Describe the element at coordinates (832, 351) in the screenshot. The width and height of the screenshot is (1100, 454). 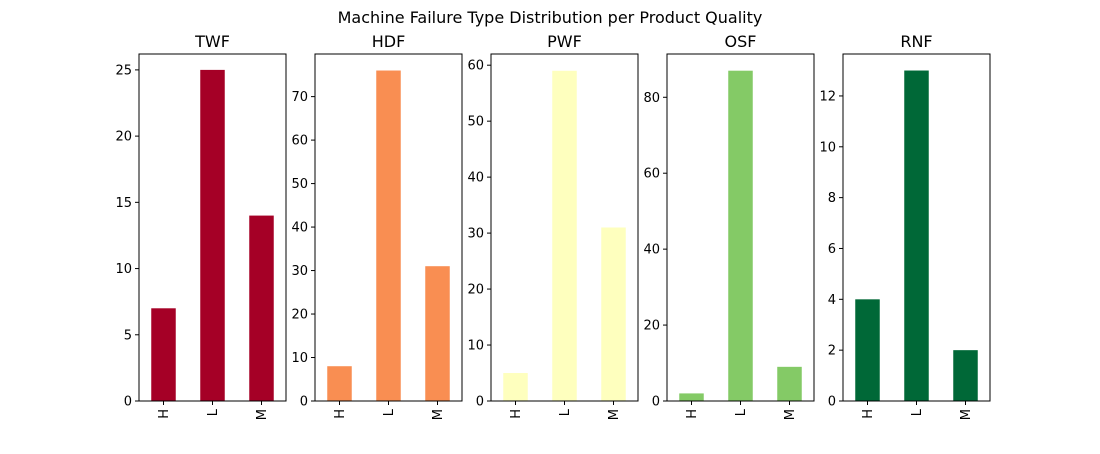
I see `y-tick-label: 2` at that location.